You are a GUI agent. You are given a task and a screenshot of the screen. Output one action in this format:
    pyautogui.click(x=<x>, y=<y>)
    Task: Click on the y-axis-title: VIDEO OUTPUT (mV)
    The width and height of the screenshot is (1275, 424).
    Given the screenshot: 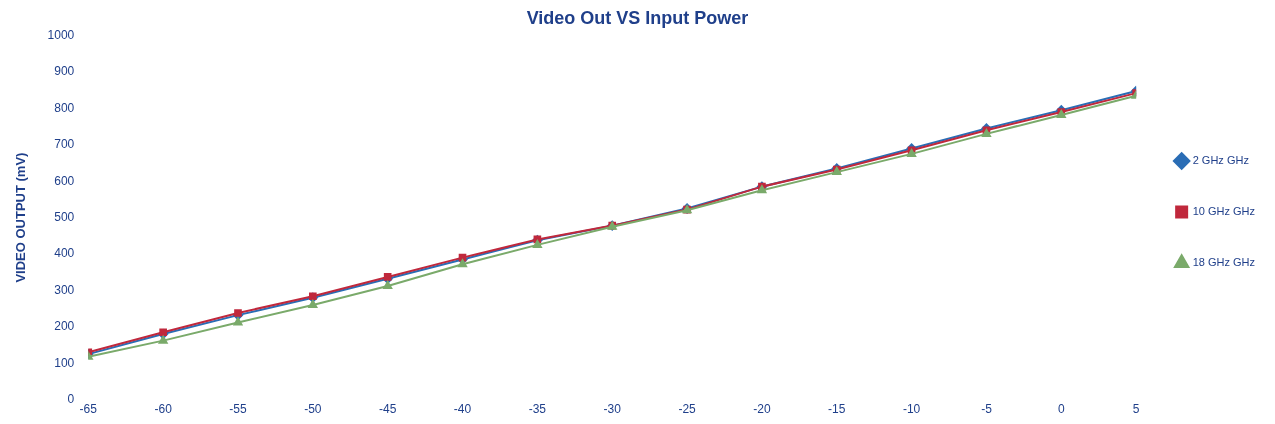 What is the action you would take?
    pyautogui.click(x=21, y=217)
    